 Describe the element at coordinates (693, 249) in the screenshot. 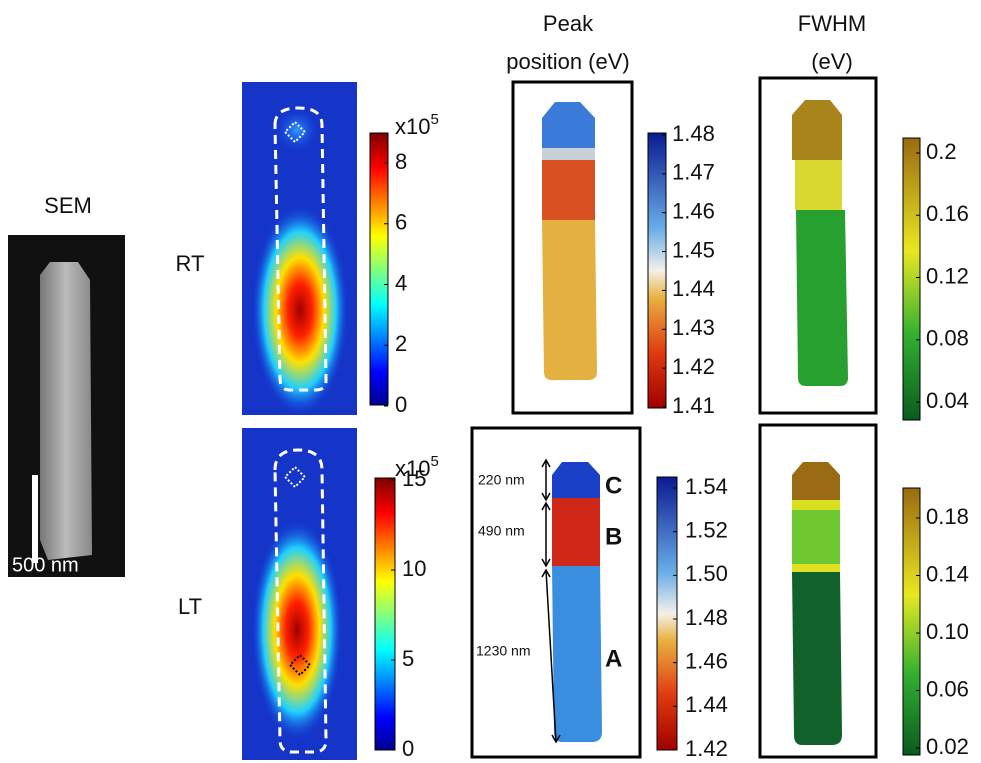

I see `colorbar-tick-label: 1.45` at that location.